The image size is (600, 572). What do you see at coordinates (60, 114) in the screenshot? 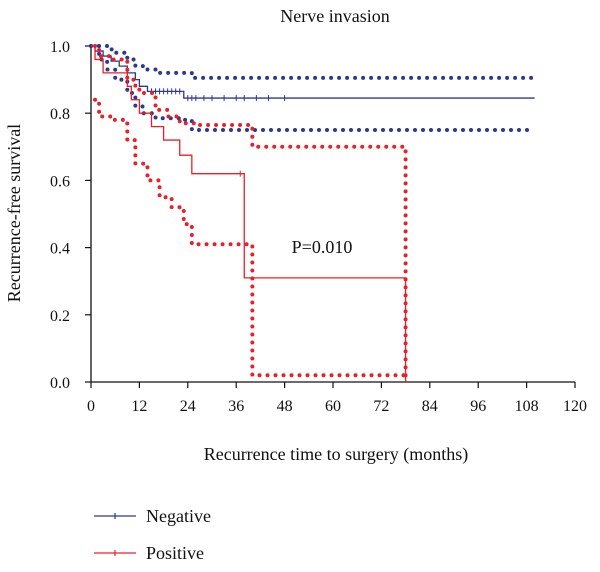
I see `y-tick-label: 0.8` at bounding box center [60, 114].